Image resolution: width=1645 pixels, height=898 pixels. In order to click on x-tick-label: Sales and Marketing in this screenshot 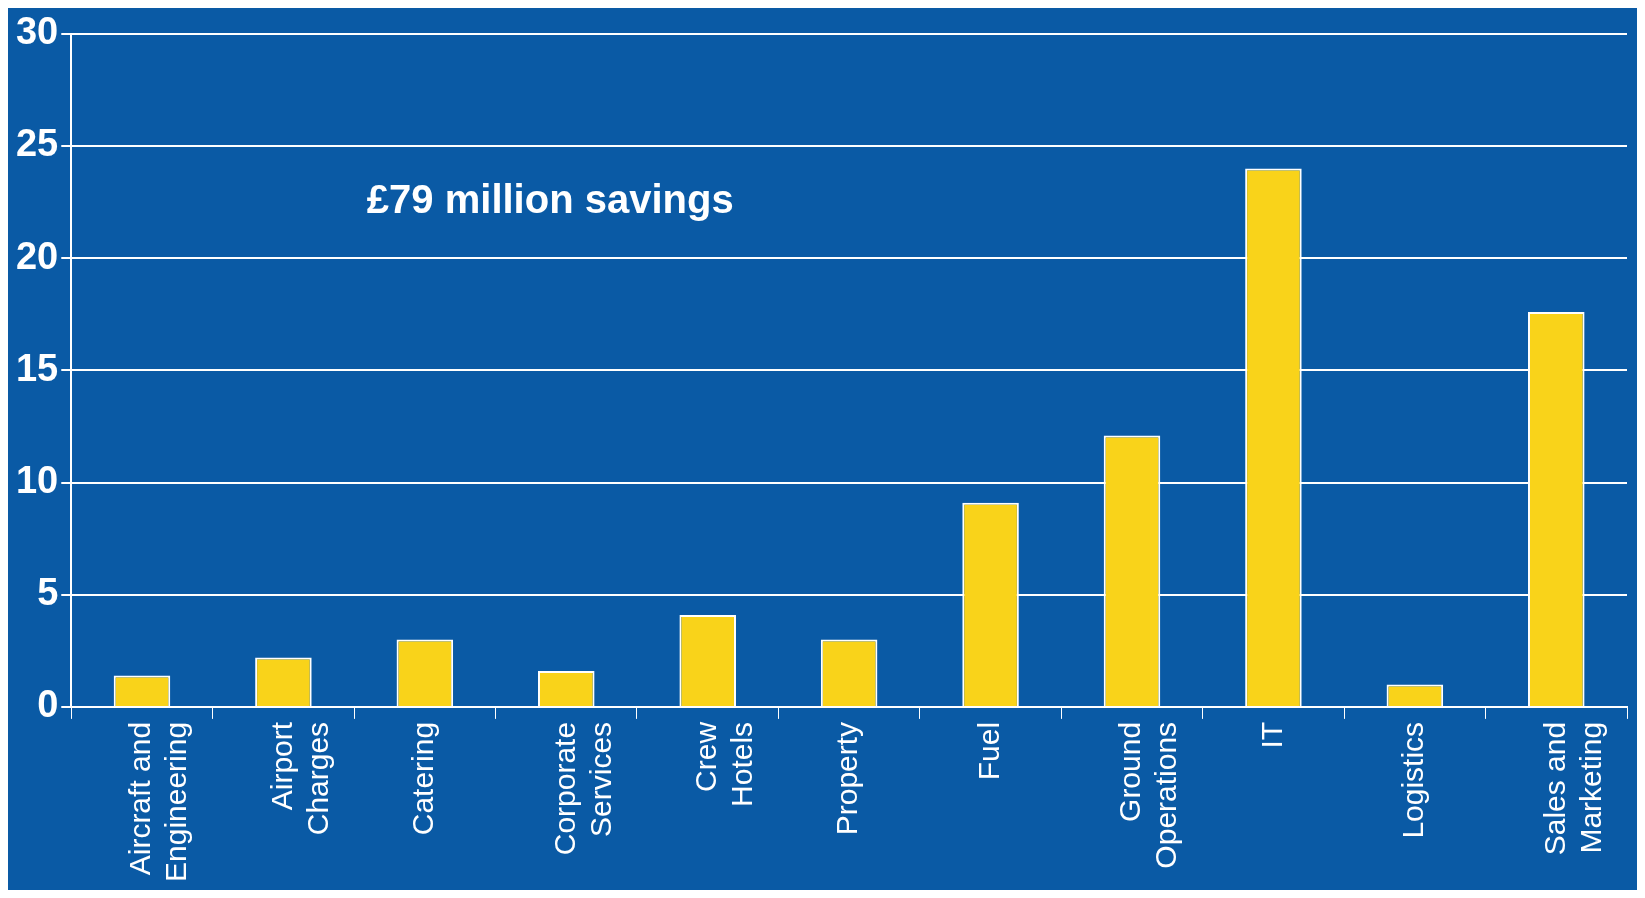, I will do `click(1572, 788)`.